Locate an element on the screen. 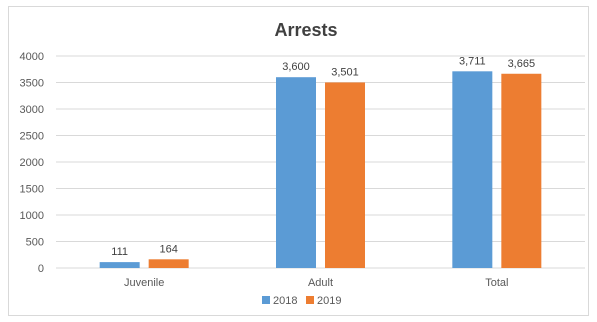 The height and width of the screenshot is (322, 597). legend-swatch-2018 is located at coordinates (266, 300).